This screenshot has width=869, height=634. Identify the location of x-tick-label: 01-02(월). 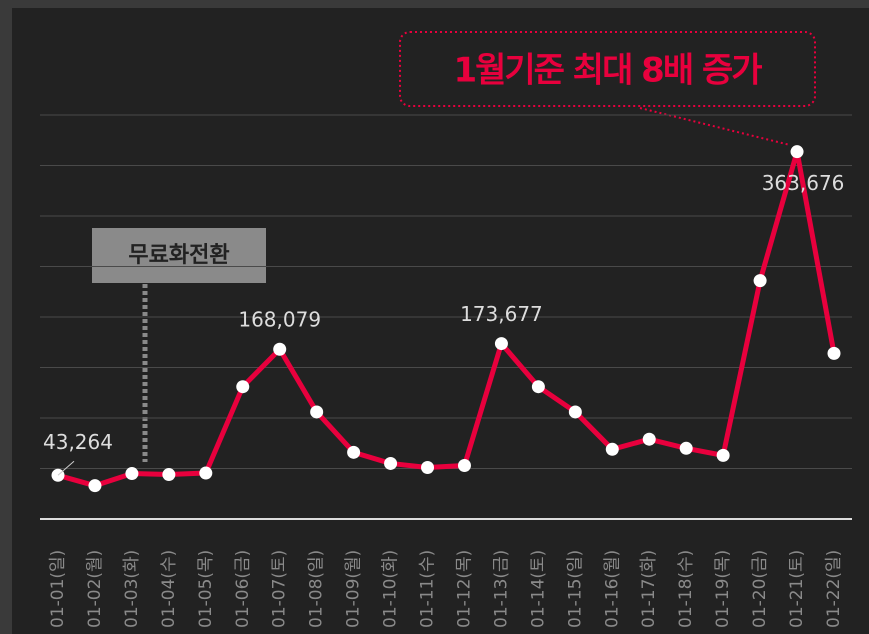
(95, 589).